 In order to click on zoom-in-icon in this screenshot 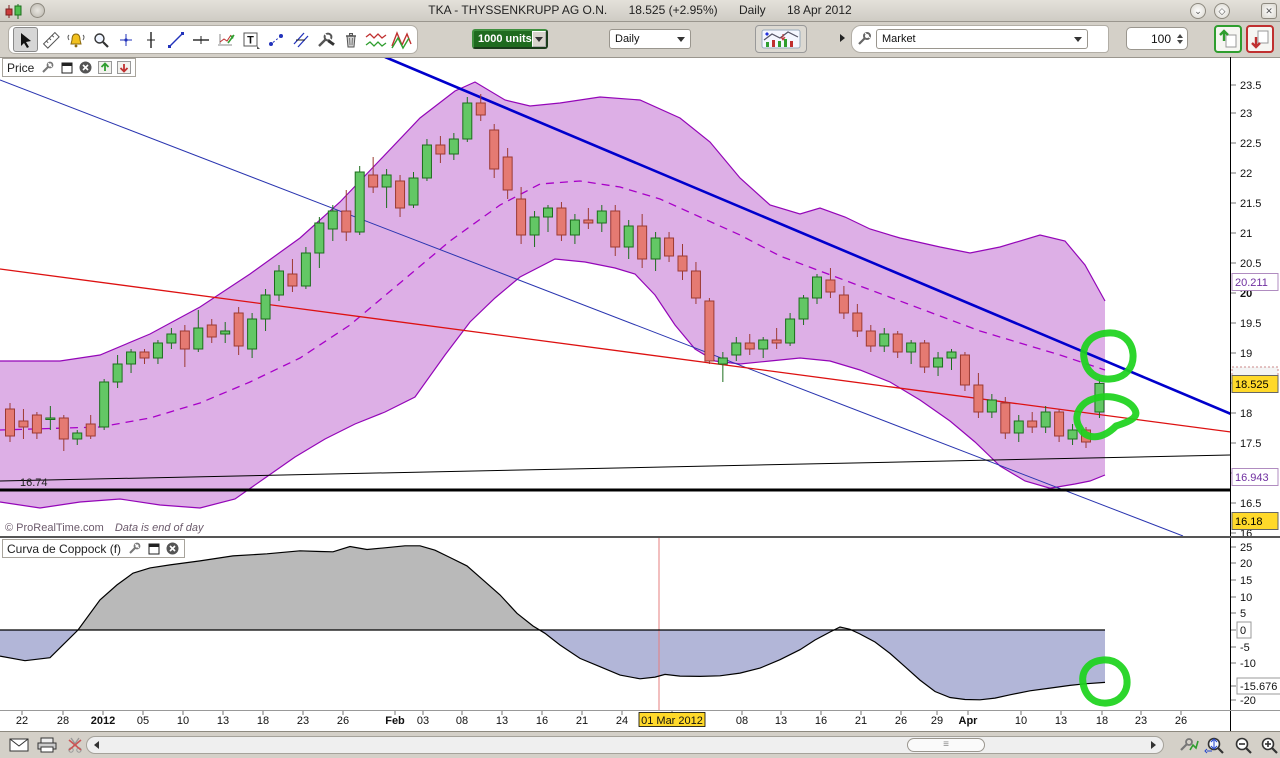, I will do `click(1269, 745)`.